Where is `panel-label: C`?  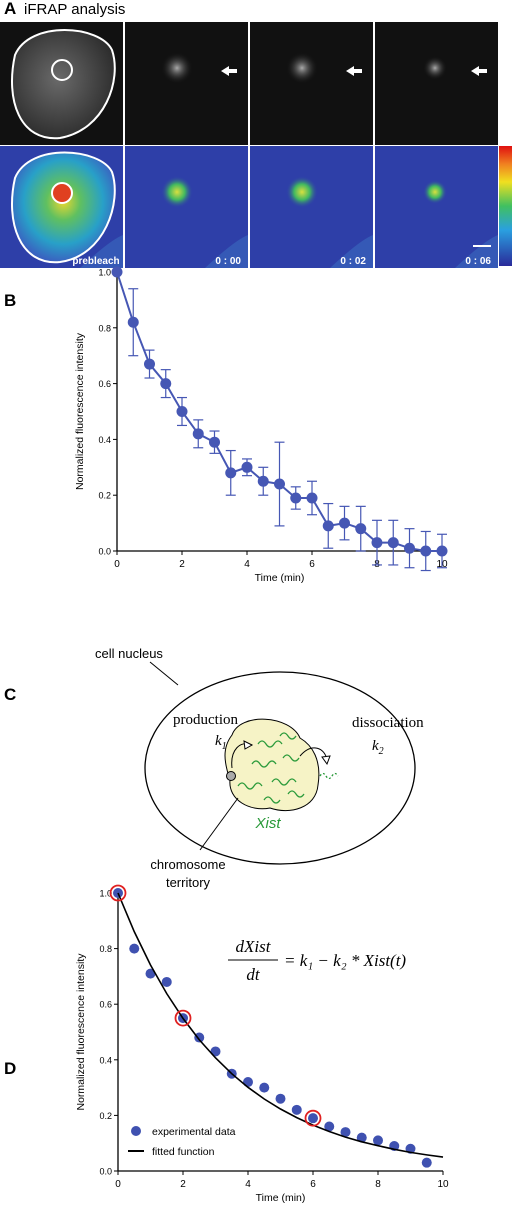
panel-label: C is located at coordinates (10, 694).